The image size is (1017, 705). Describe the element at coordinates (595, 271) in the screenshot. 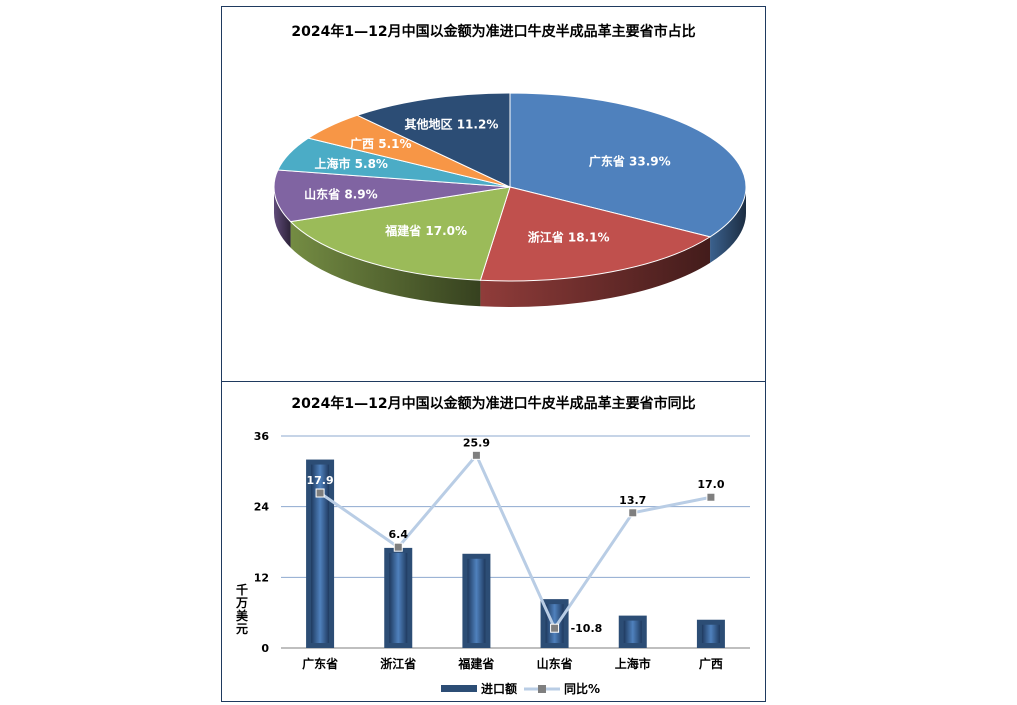

I see `pie-side-浙江省` at that location.